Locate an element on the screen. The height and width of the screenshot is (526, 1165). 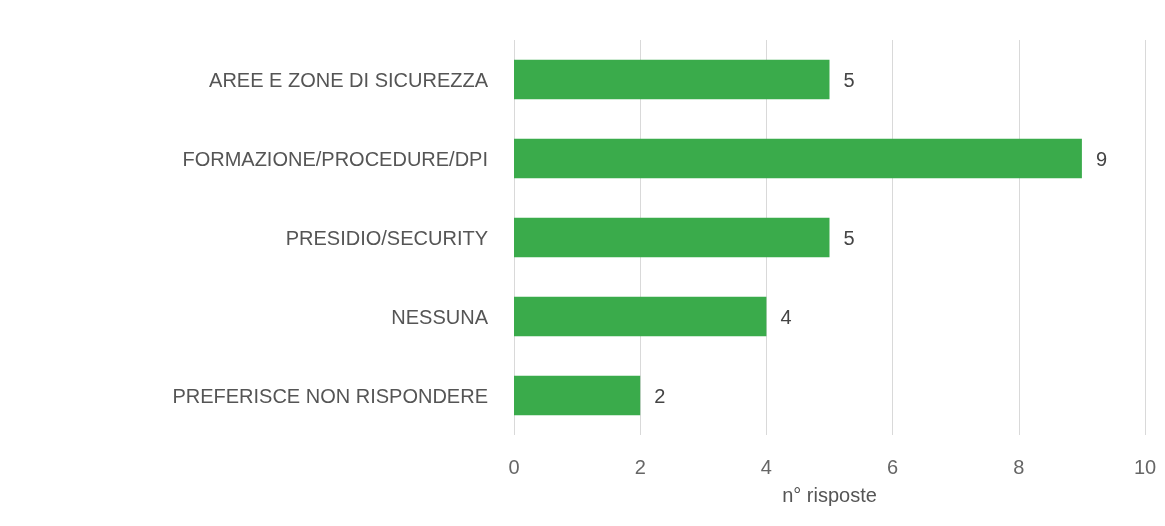
data-label: 4 is located at coordinates (786, 316).